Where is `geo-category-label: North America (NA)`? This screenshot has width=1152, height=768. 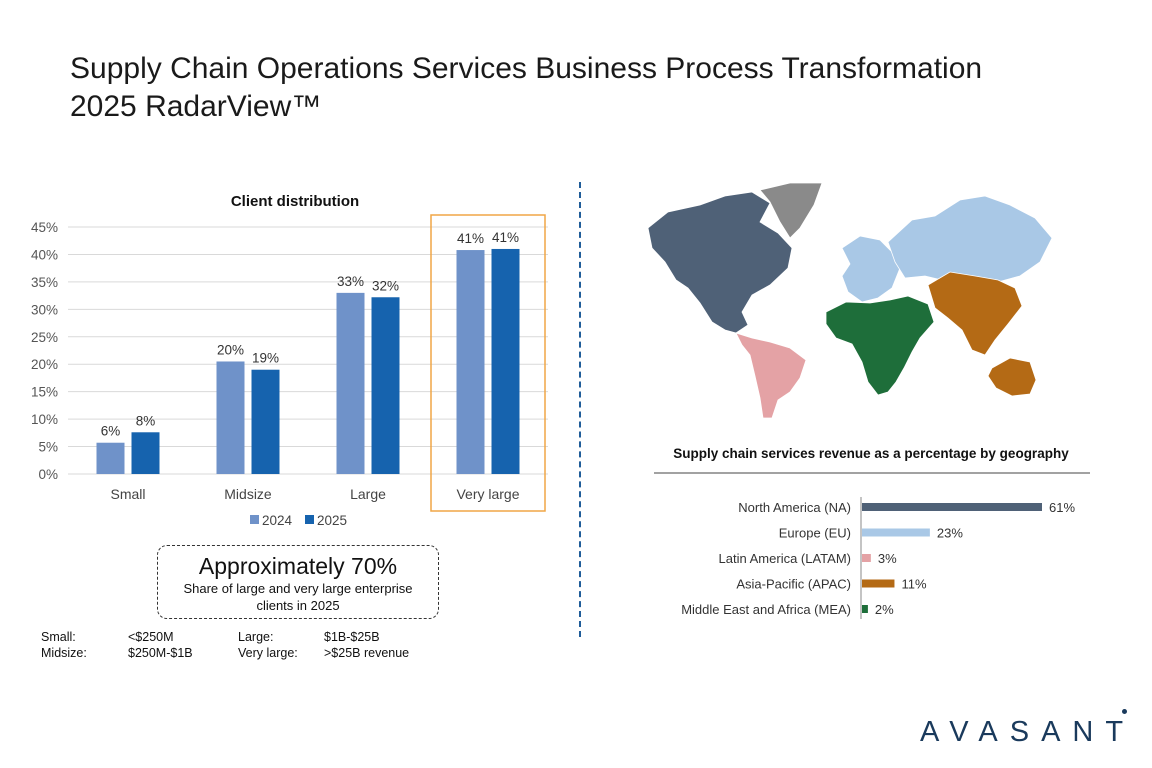 geo-category-label: North America (NA) is located at coordinates (794, 507).